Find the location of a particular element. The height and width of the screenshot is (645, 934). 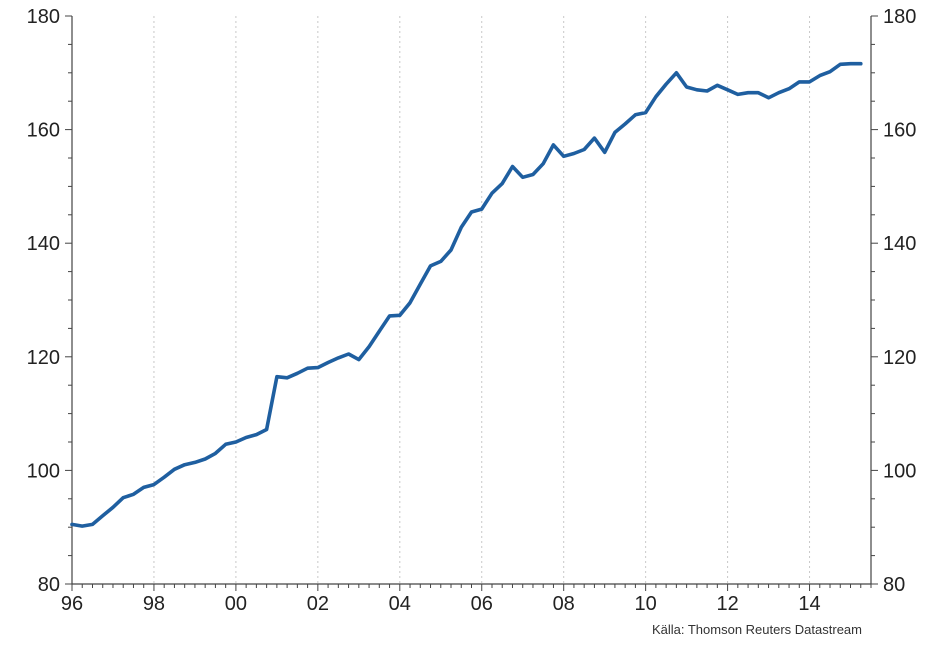

x-tick-label: 14 is located at coordinates (809, 604).